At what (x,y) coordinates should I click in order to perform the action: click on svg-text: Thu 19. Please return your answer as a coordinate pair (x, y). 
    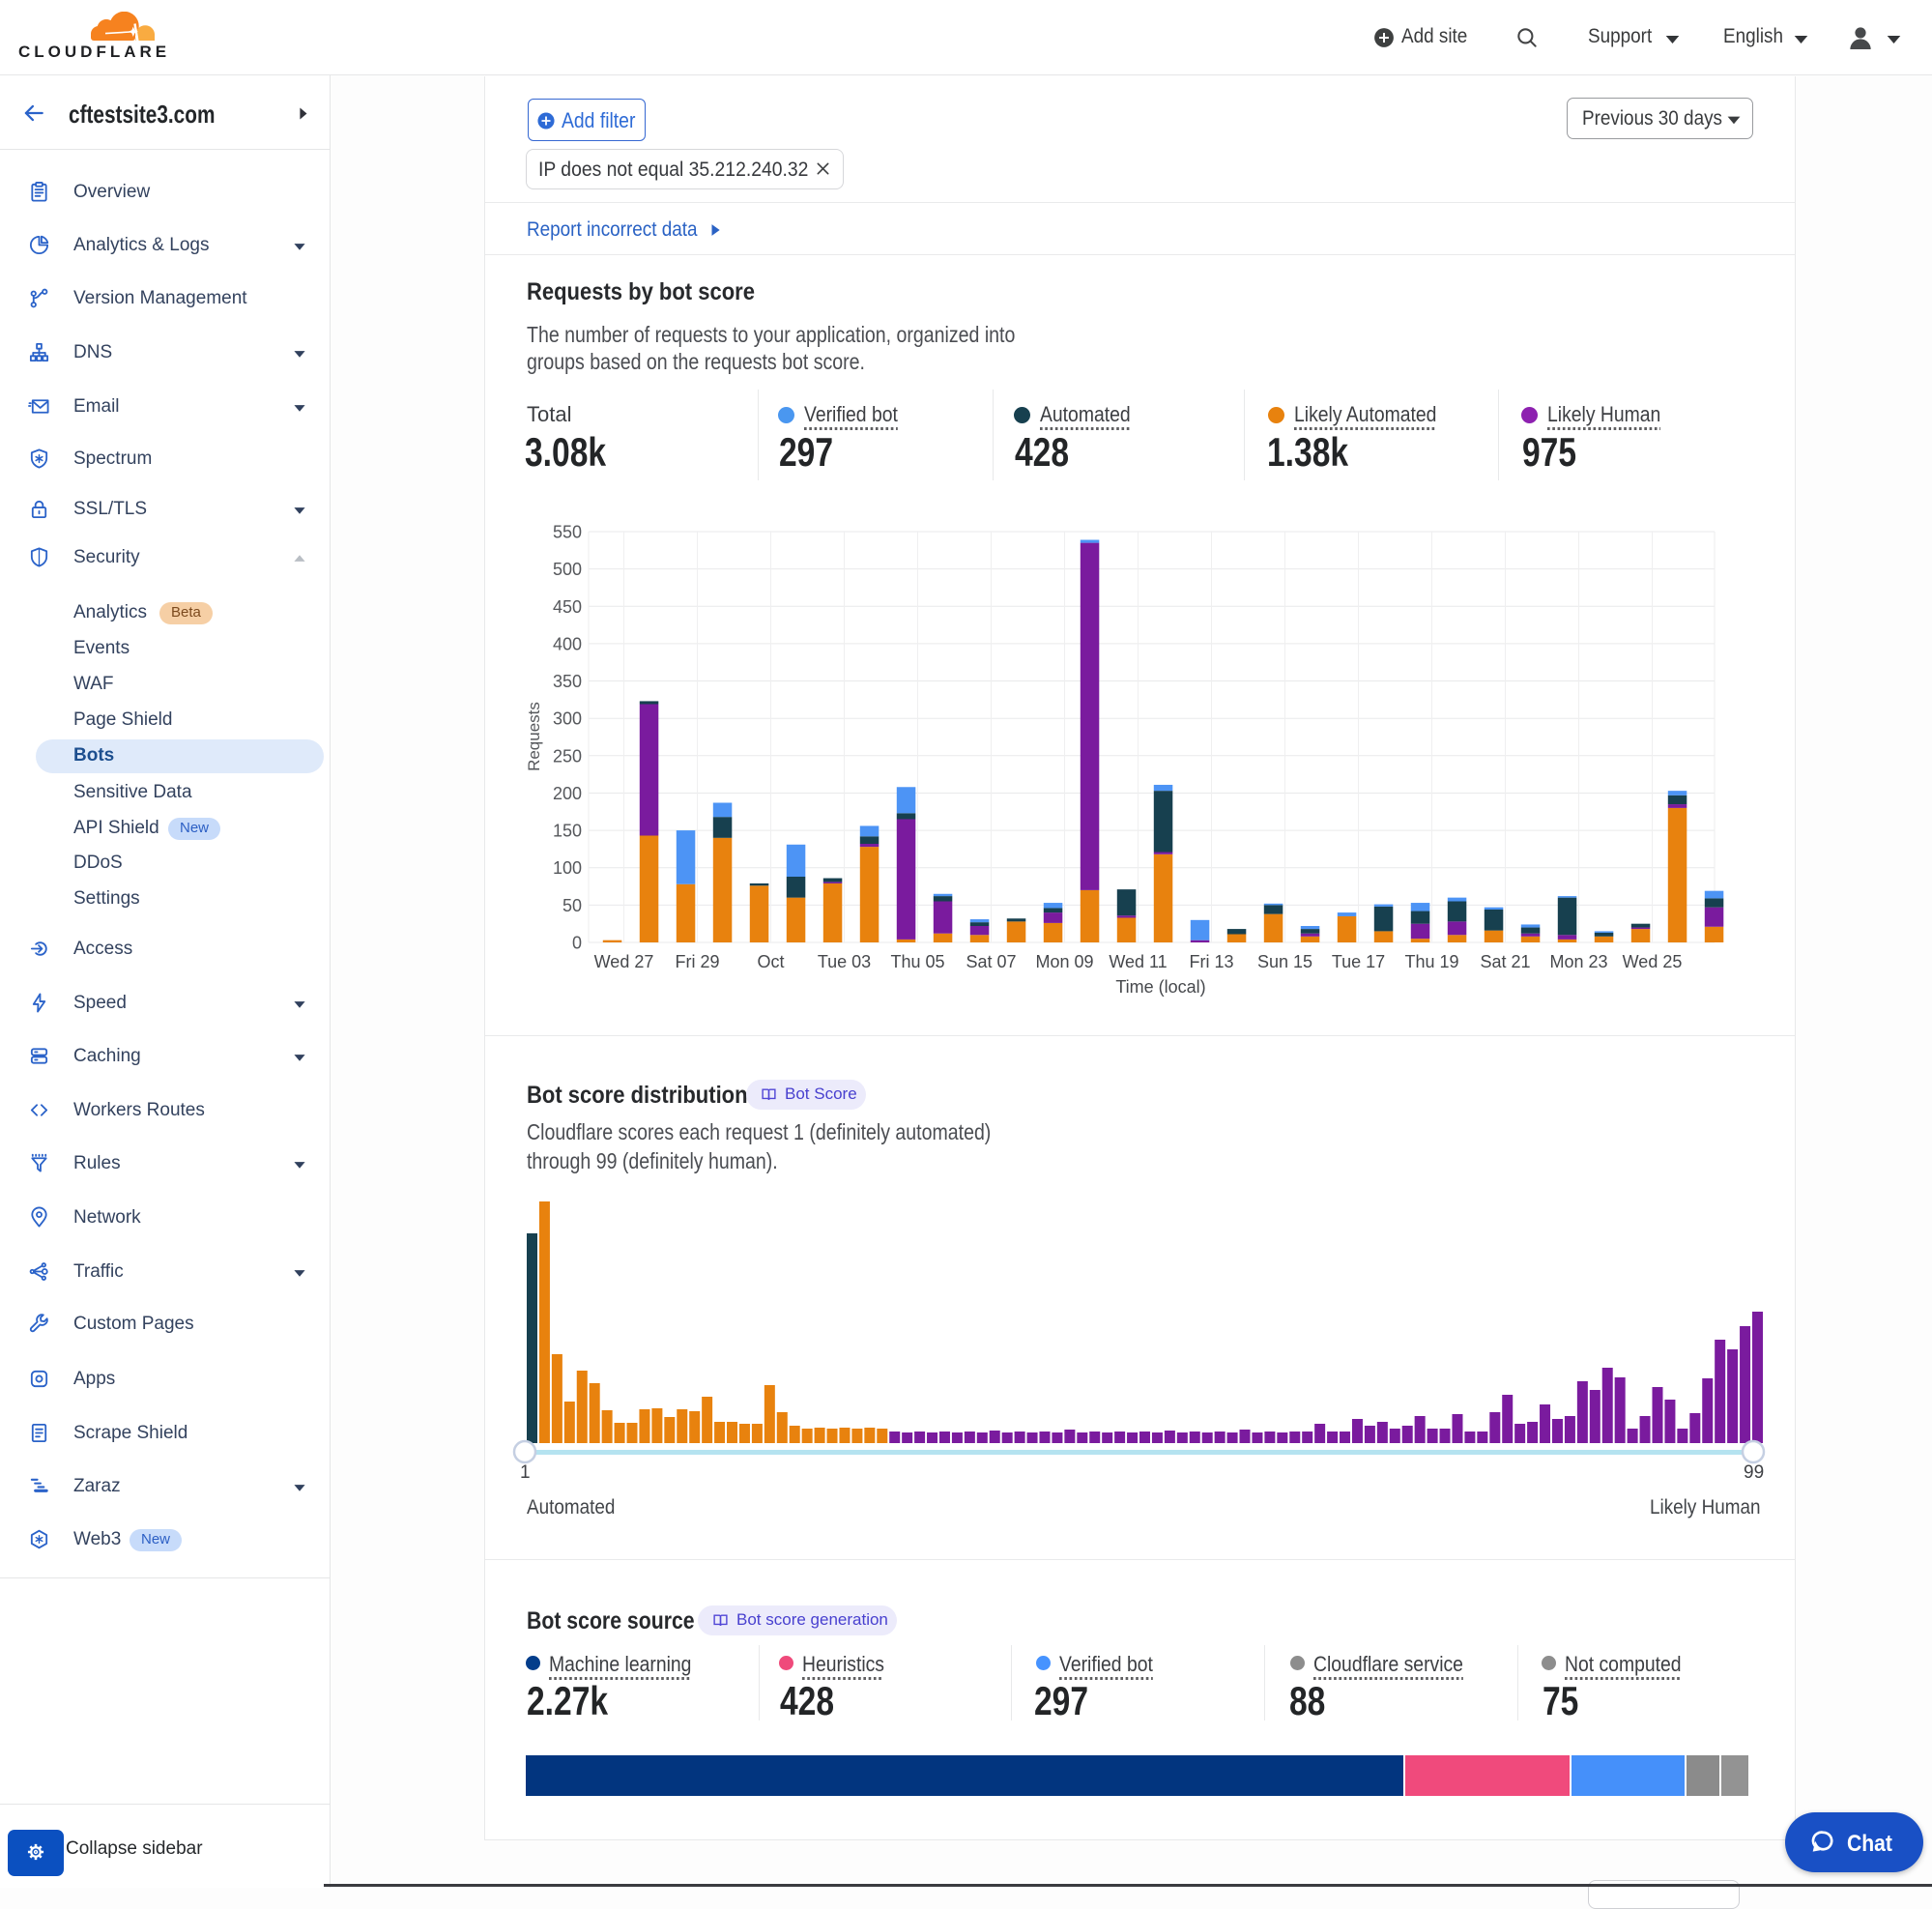
    Looking at the image, I should click on (1431, 962).